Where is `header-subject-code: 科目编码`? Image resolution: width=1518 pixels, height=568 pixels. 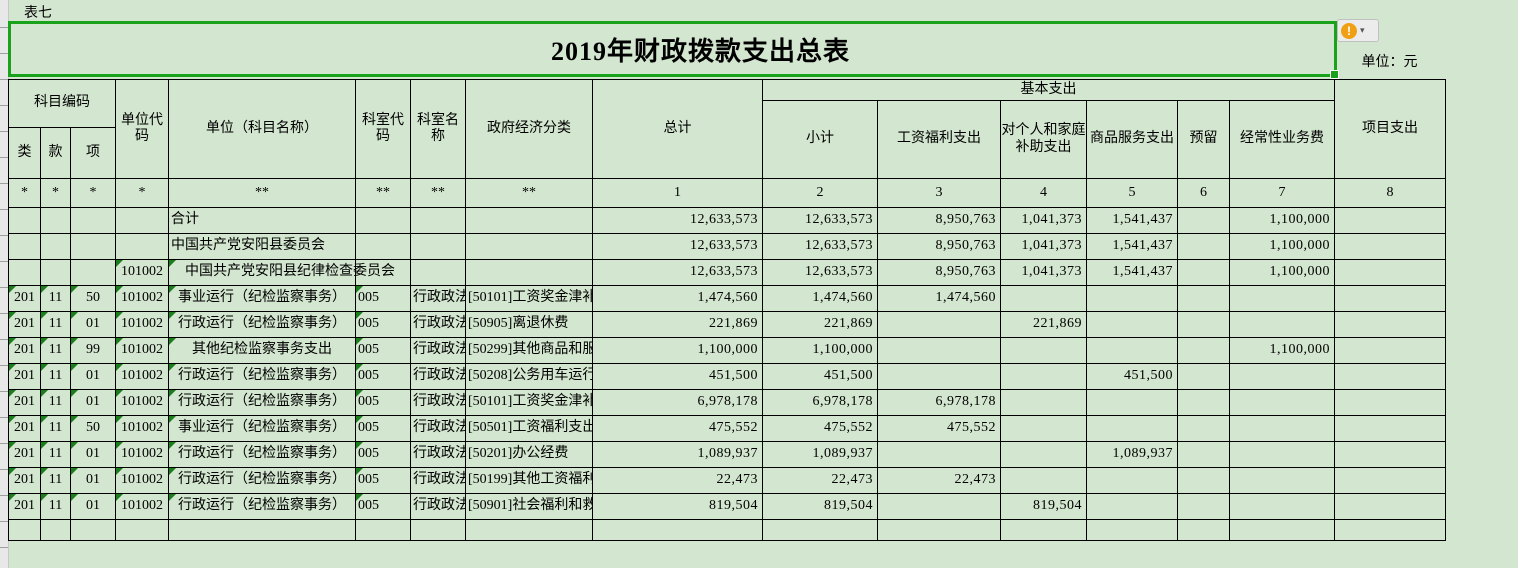
header-subject-code: 科目编码 is located at coordinates (62, 103).